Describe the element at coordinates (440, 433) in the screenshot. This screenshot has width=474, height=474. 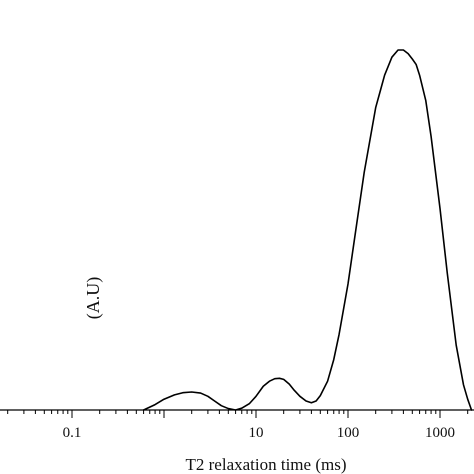
I see `x-tick-label: 1000` at that location.